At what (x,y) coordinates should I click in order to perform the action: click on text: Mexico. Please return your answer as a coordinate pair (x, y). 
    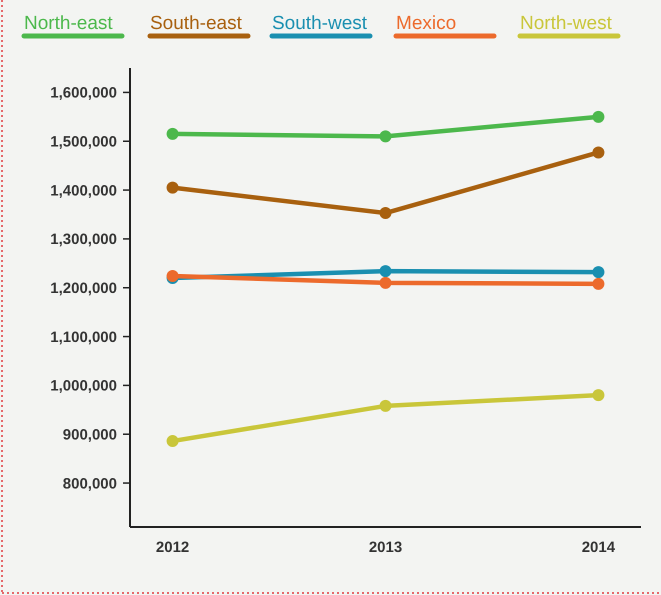
    Looking at the image, I should click on (426, 23).